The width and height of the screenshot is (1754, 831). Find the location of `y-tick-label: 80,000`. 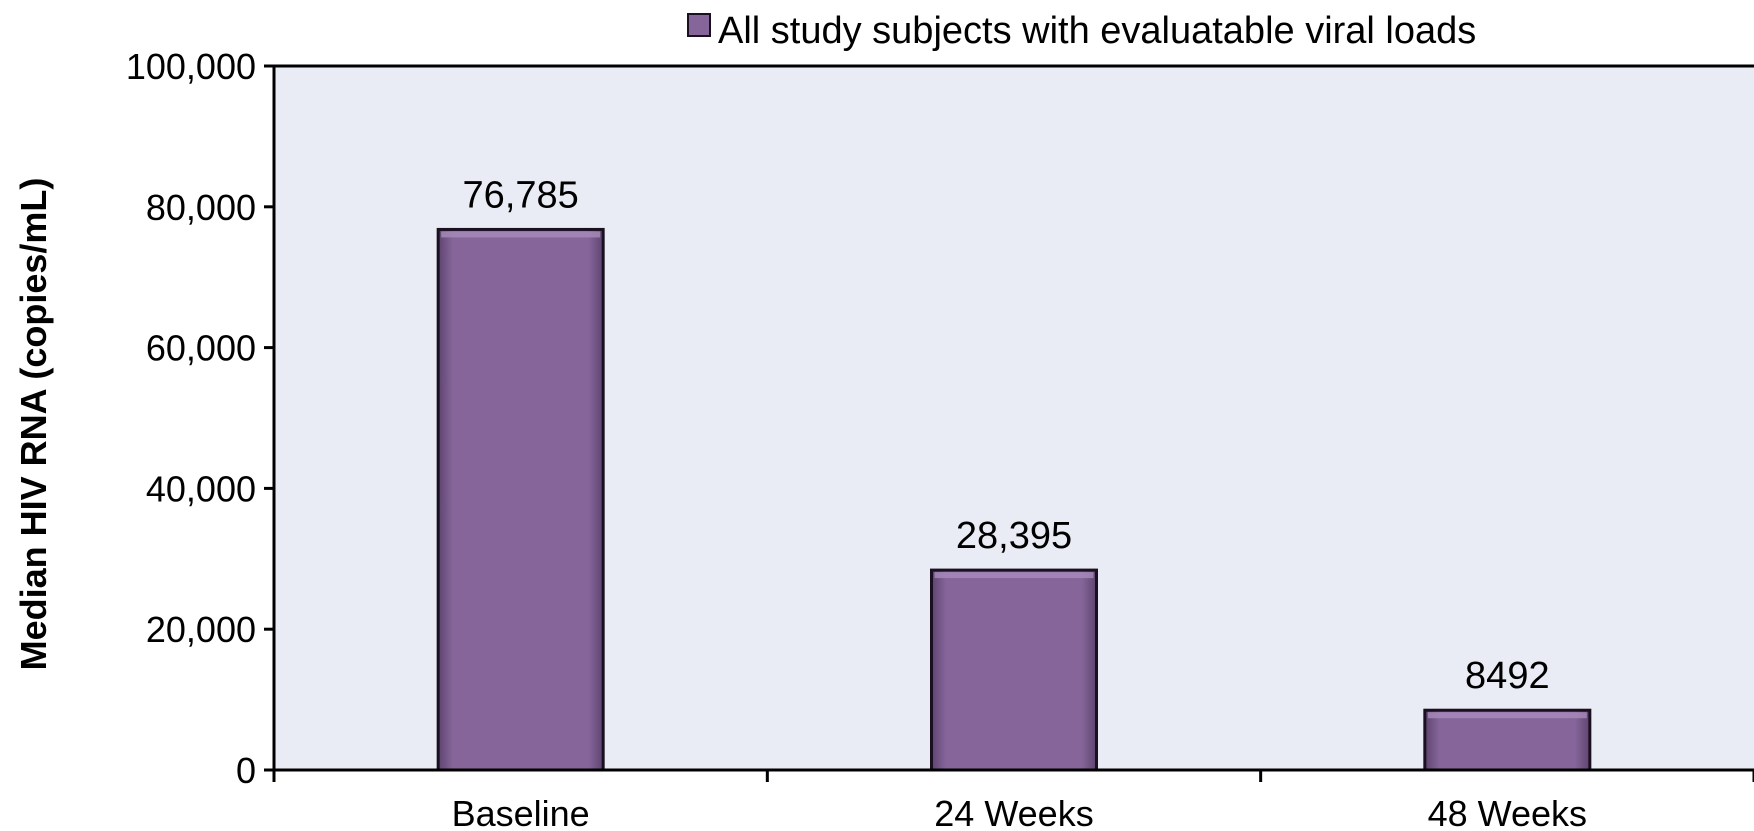

y-tick-label: 80,000 is located at coordinates (201, 207).